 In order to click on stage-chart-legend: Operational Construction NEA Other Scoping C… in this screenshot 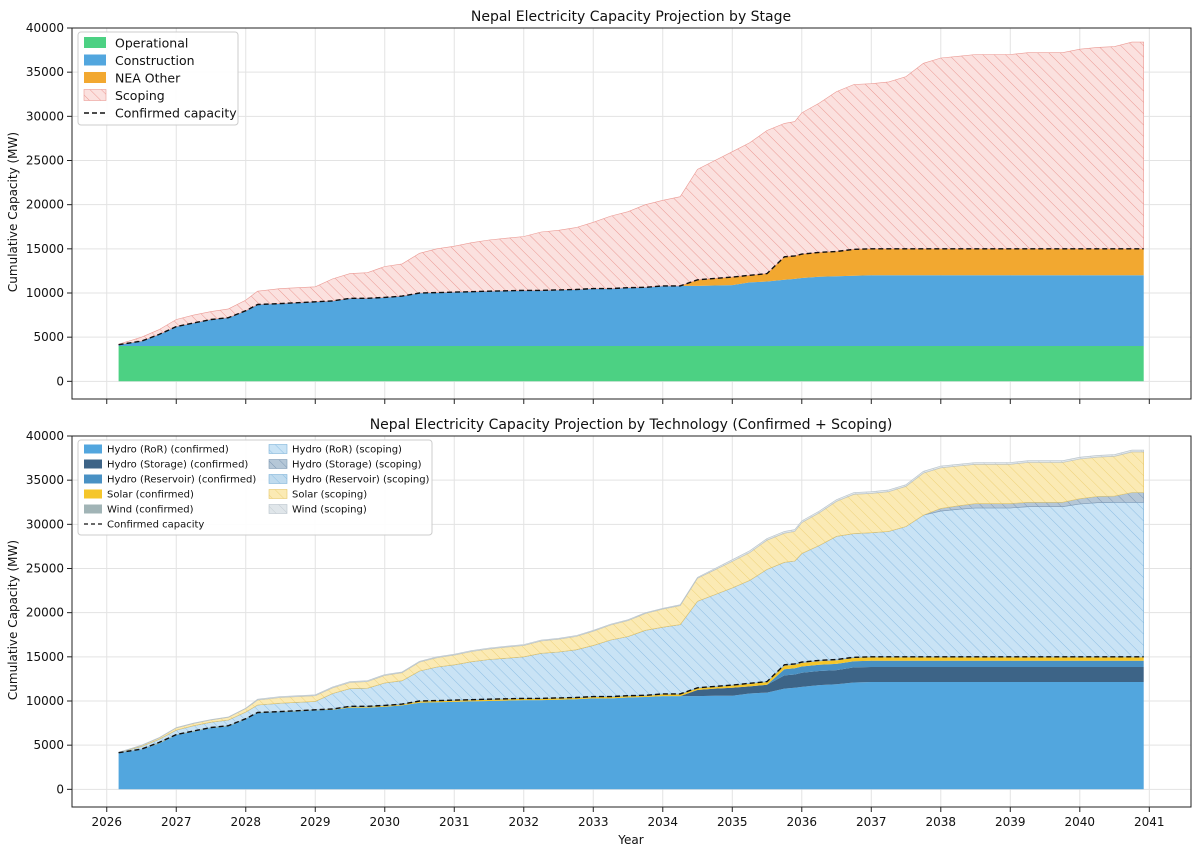, I will do `click(158, 78)`.